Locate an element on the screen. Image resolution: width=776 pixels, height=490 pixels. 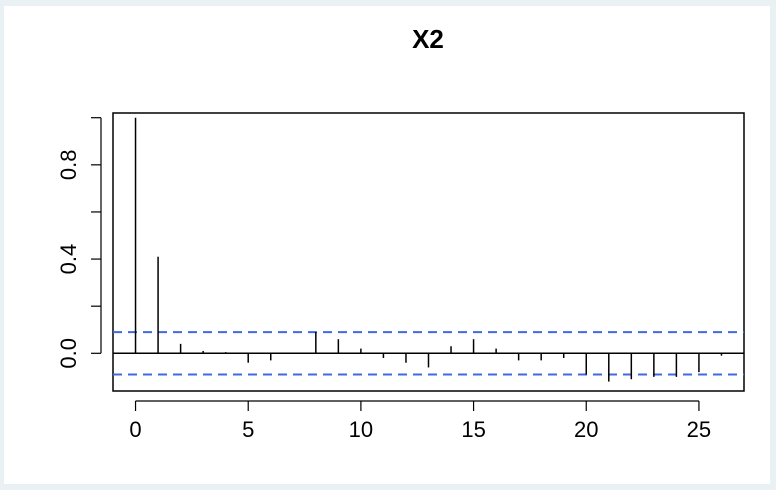
x-tick-label-0: 0 is located at coordinates (135, 429).